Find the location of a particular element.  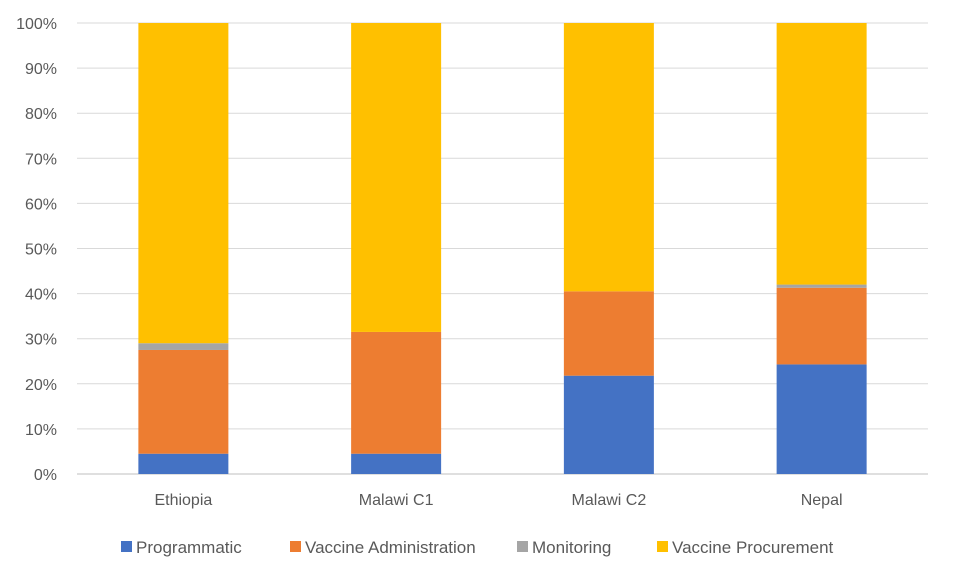

y-tick-label: 20% is located at coordinates (41, 385).